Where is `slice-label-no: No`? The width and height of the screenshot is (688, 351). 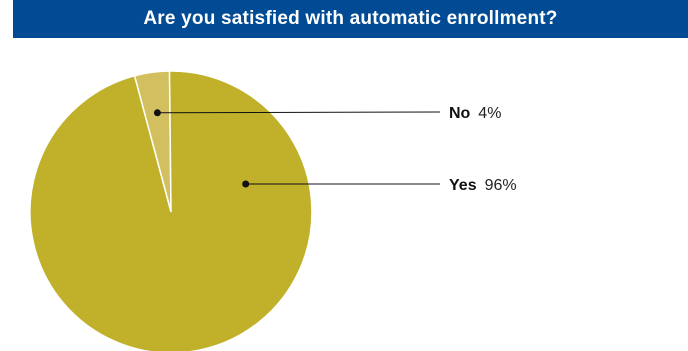 slice-label-no: No is located at coordinates (460, 113).